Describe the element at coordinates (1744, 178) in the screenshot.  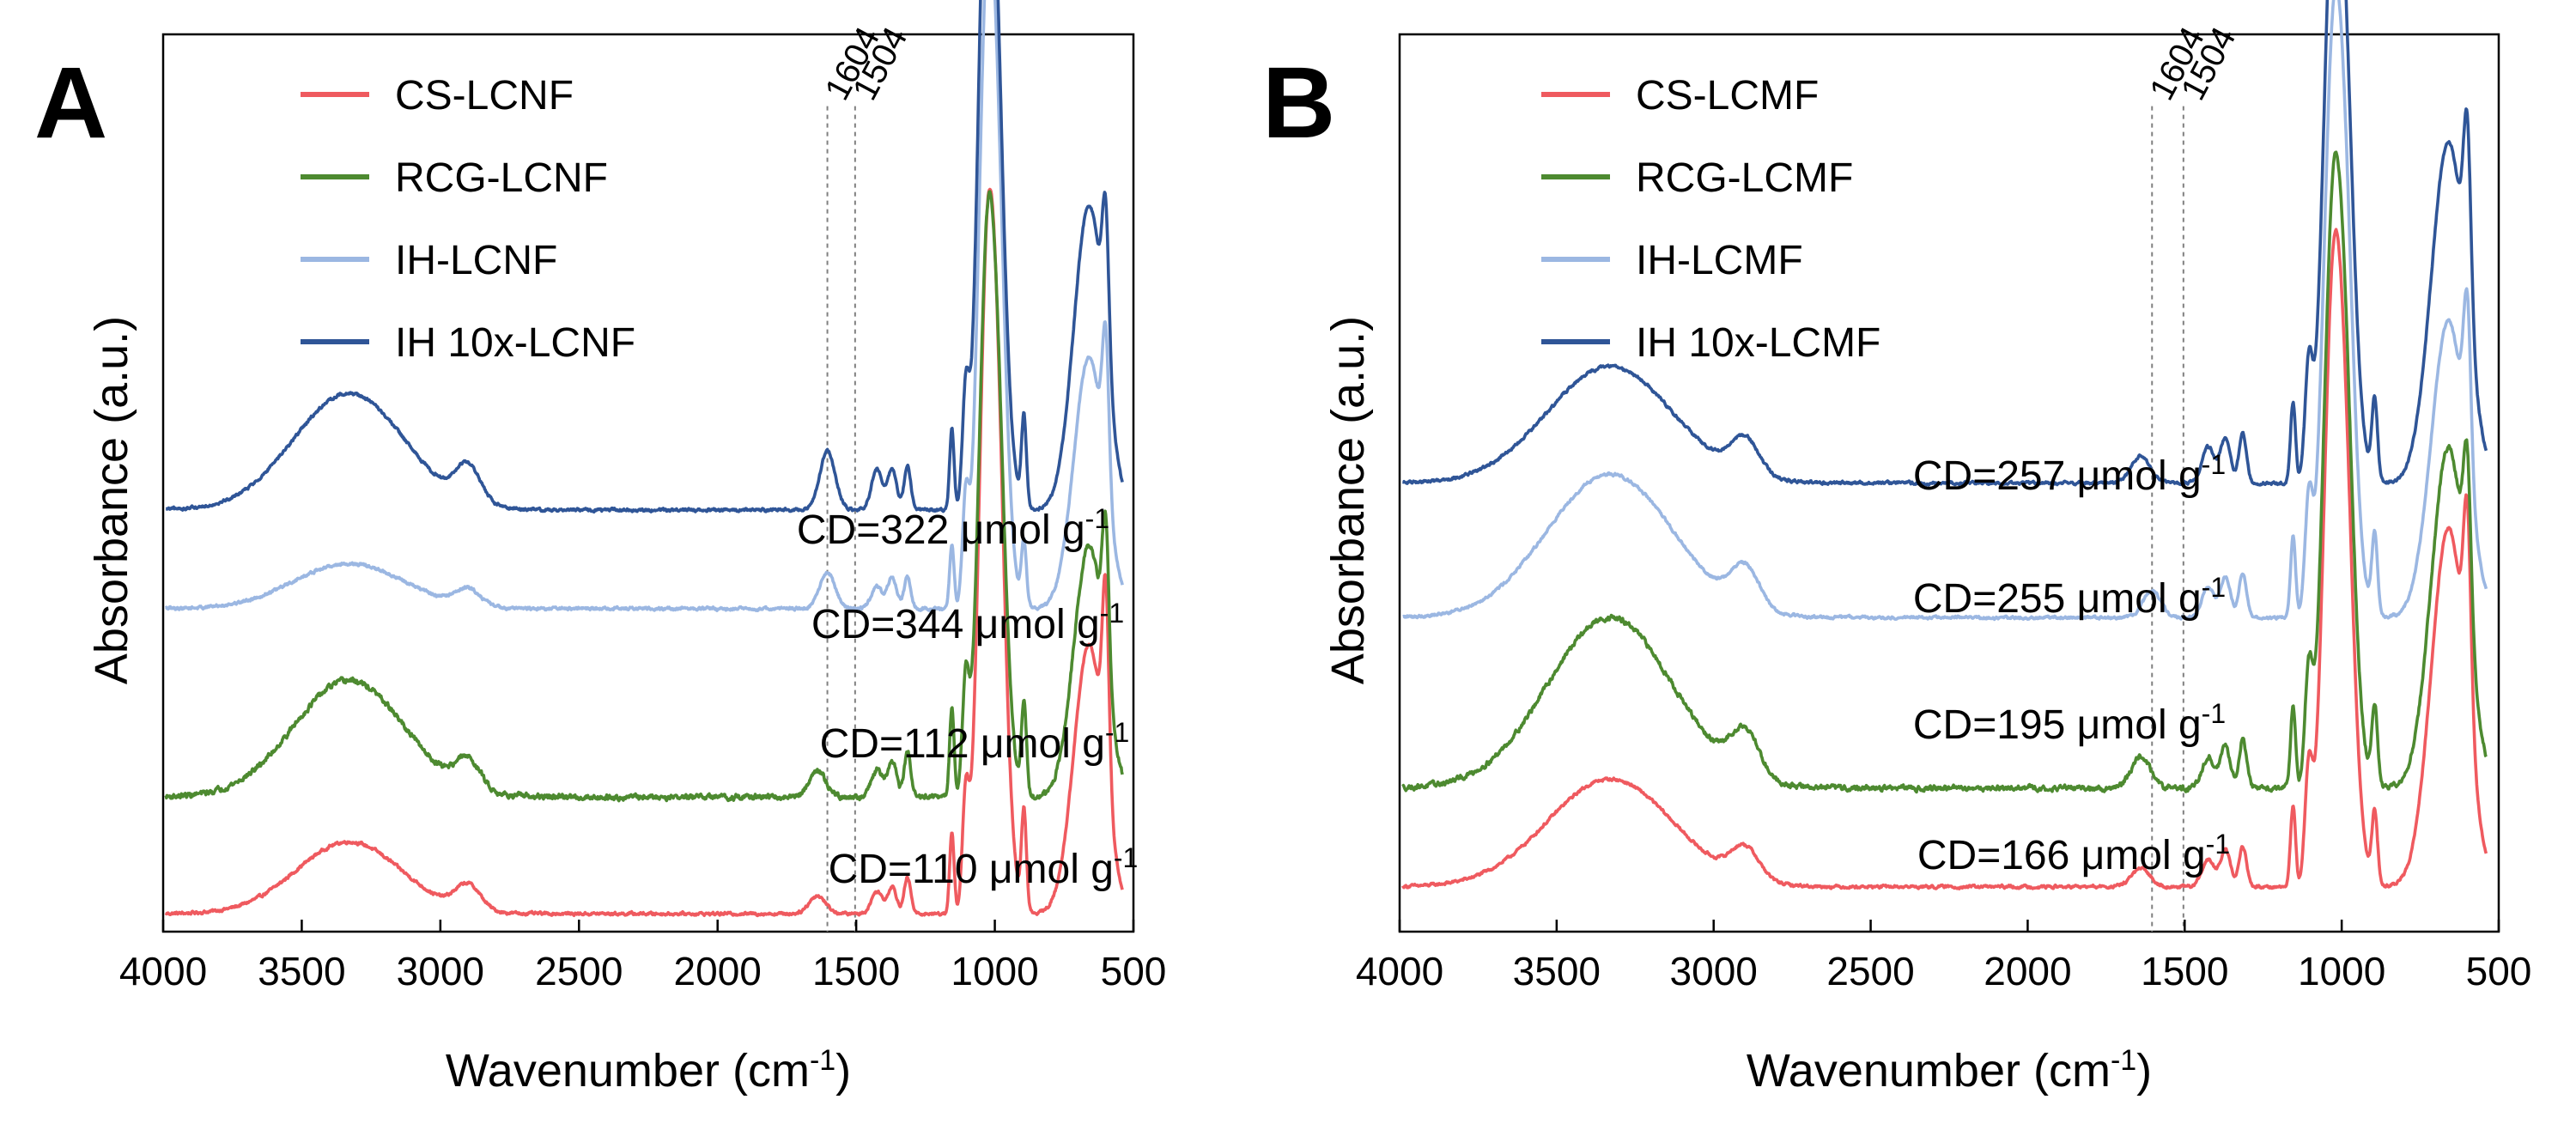
I see `legend-label: RCG-LCMF` at that location.